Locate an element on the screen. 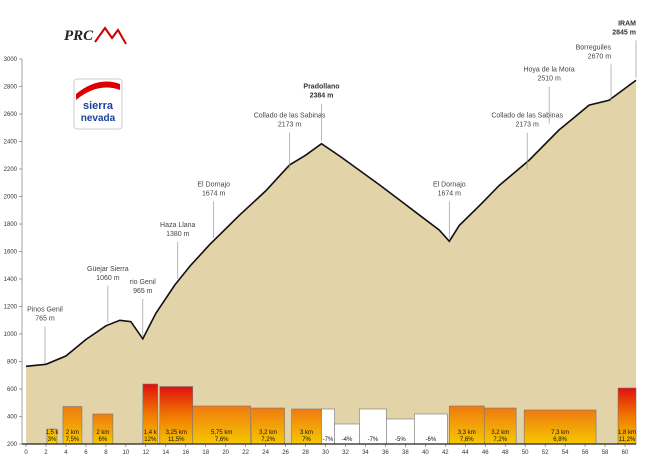  place-name: Güejar Sierra is located at coordinates (108, 269).